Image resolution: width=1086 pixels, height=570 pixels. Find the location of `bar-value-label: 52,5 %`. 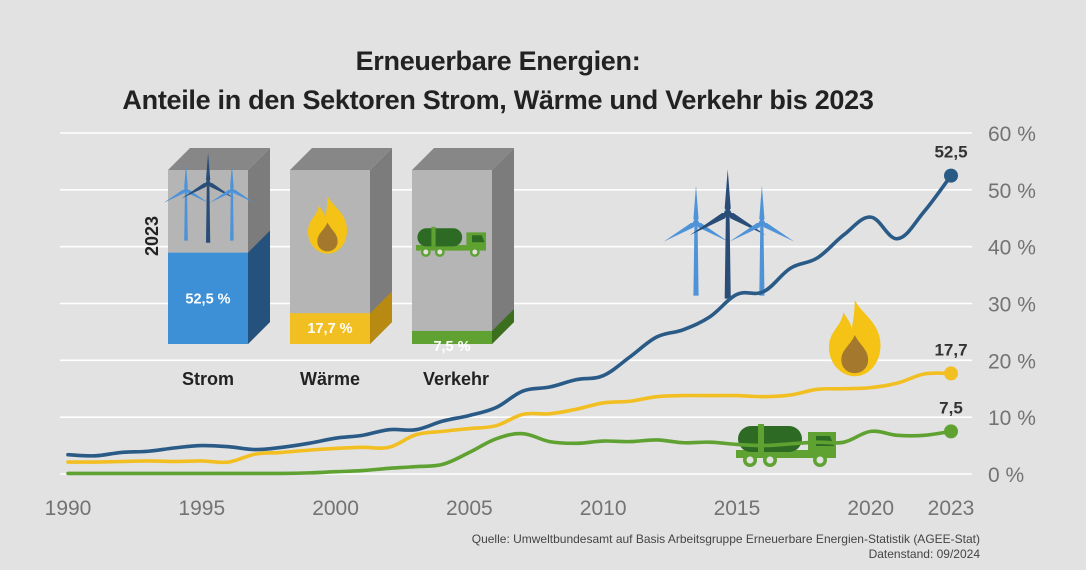

bar-value-label: 52,5 % is located at coordinates (207, 300).